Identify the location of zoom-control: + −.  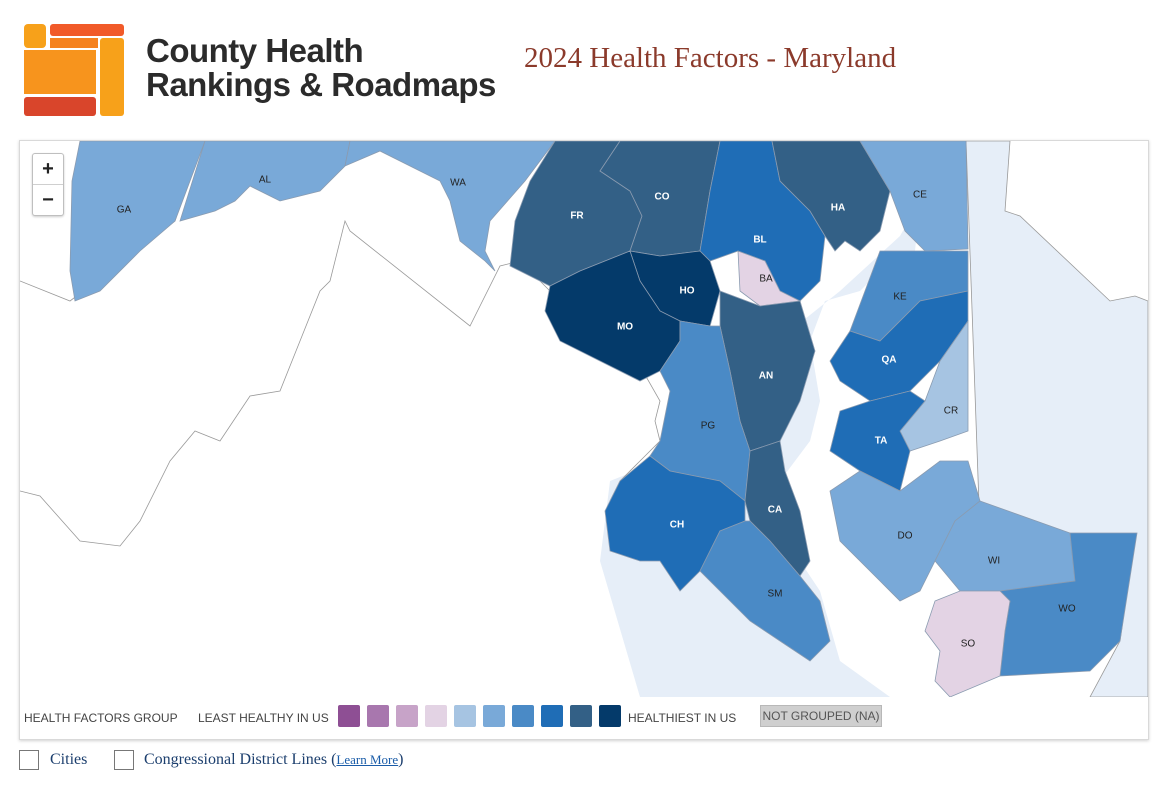
(48, 184).